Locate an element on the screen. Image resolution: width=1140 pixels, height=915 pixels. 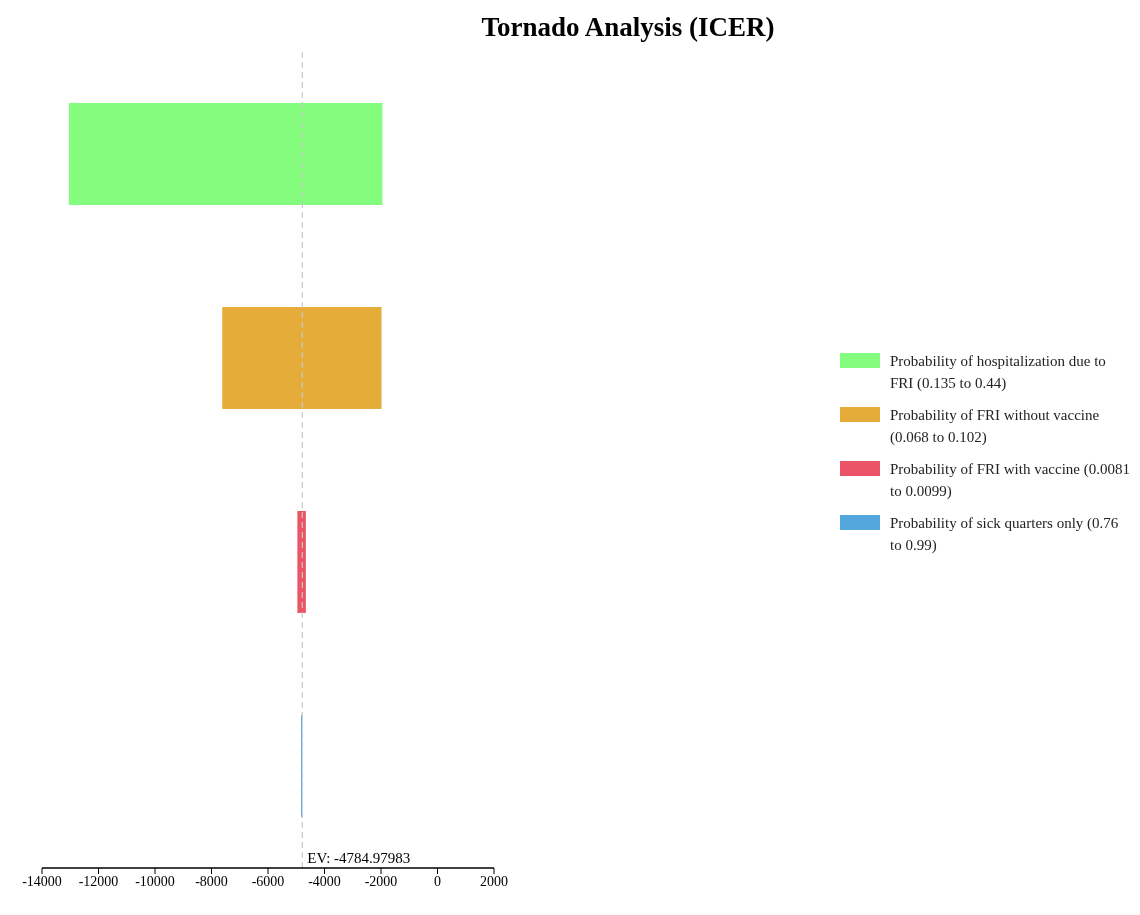
x-tick-label: -2000 is located at coordinates (381, 881).